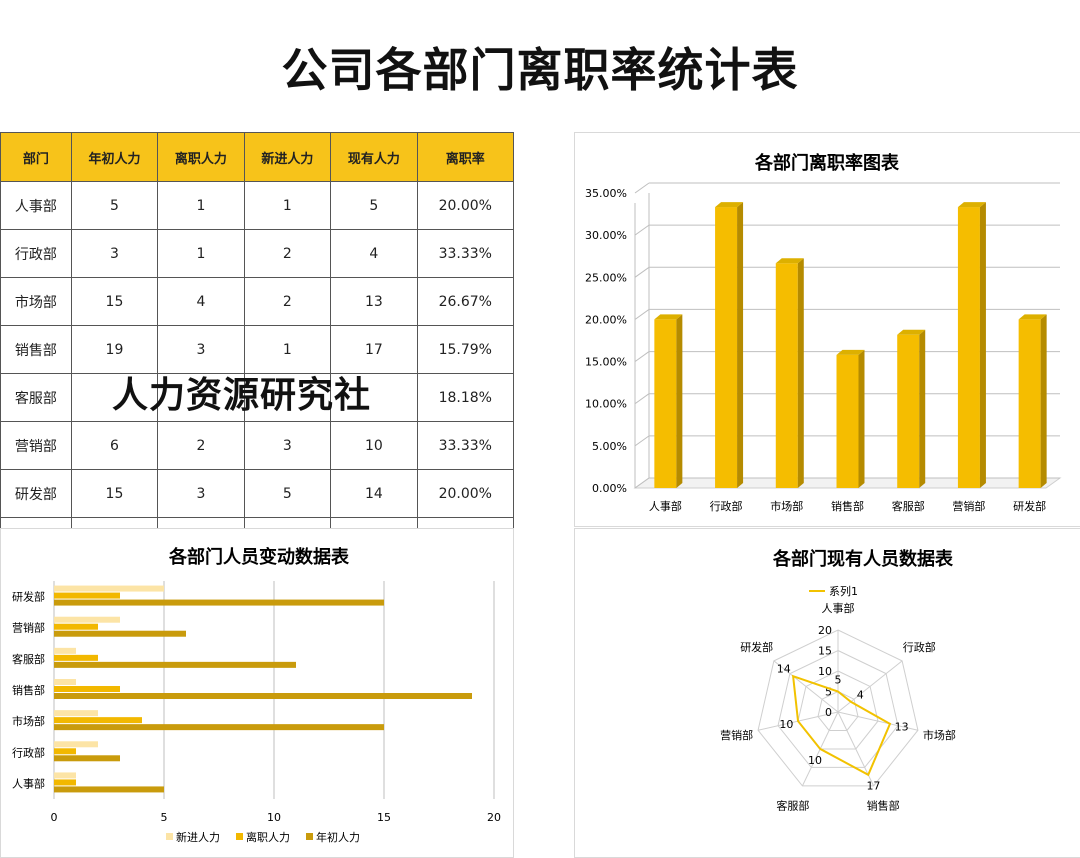 This screenshot has width=1080, height=858. Describe the element at coordinates (827, 163) in the screenshot. I see `chart-title: 各部门离职率图表` at that location.